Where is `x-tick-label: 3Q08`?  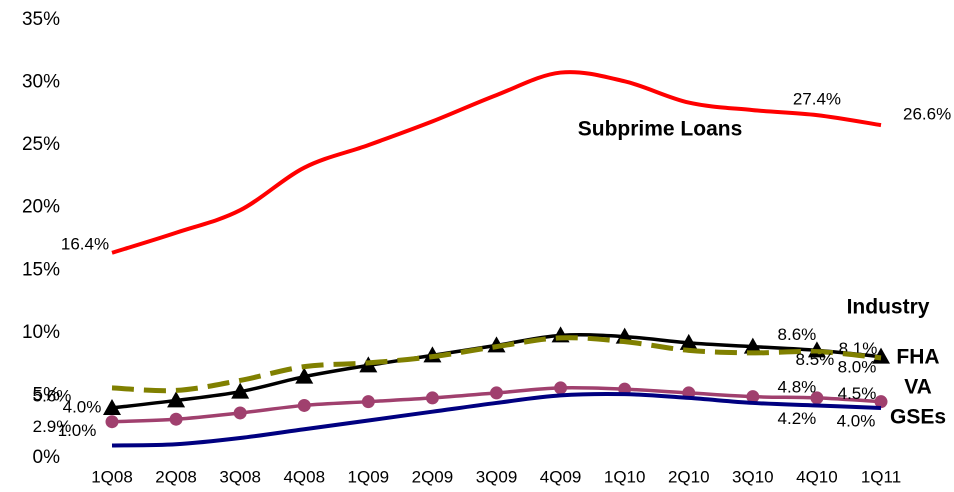 x-tick-label: 3Q08 is located at coordinates (240, 476).